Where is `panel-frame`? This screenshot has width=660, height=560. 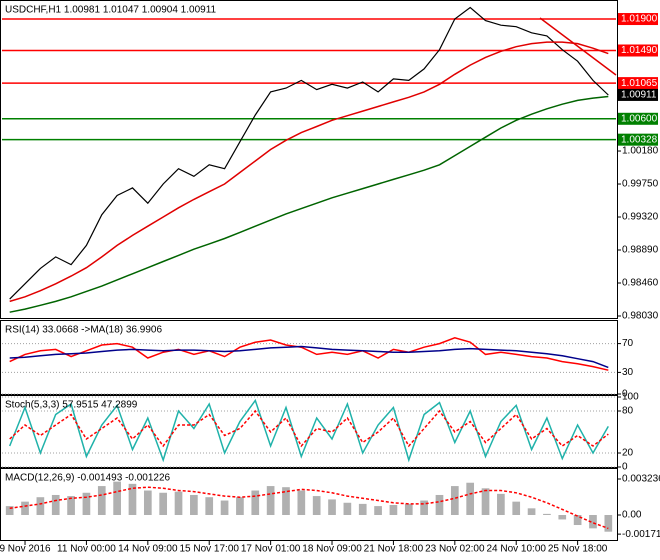 panel-frame is located at coordinates (309, 357).